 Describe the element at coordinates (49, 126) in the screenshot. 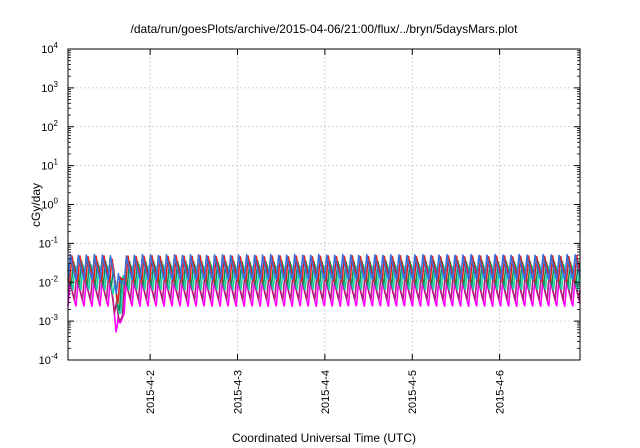

I see `y-tick-label: 10²` at that location.